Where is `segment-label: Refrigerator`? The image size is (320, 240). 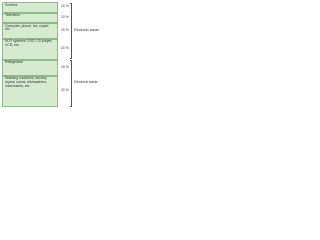
segment-label: Refrigerator is located at coordinates (14, 62).